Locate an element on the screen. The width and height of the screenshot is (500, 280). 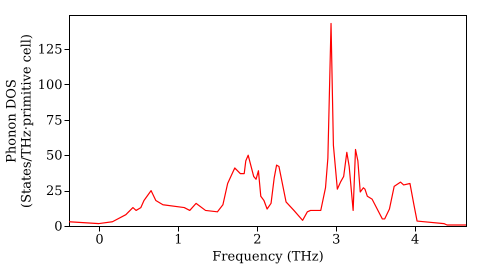
x-tick-label: 3 is located at coordinates (336, 240).